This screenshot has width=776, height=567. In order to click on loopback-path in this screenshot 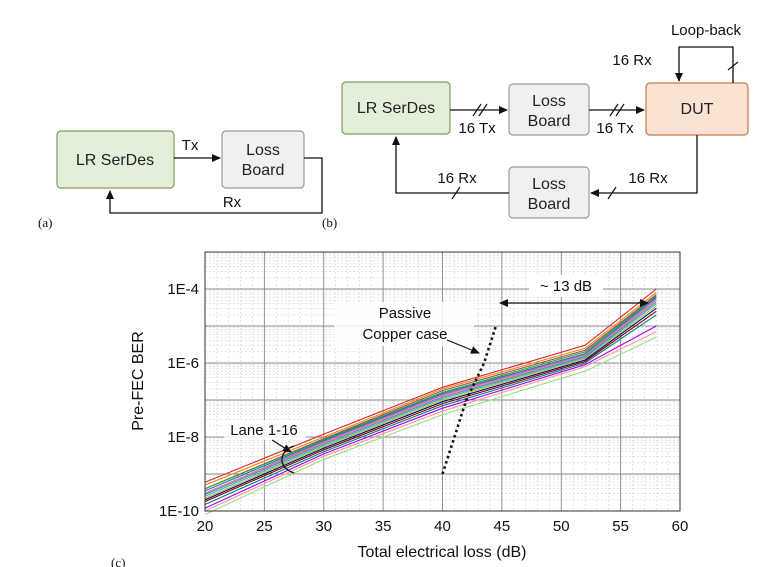, I will do `click(704, 64)`.